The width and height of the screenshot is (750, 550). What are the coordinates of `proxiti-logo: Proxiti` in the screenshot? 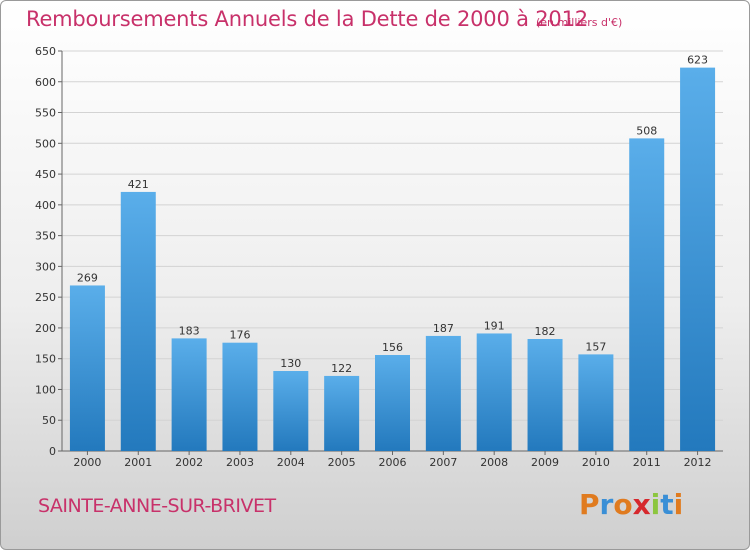 It's located at (631, 504).